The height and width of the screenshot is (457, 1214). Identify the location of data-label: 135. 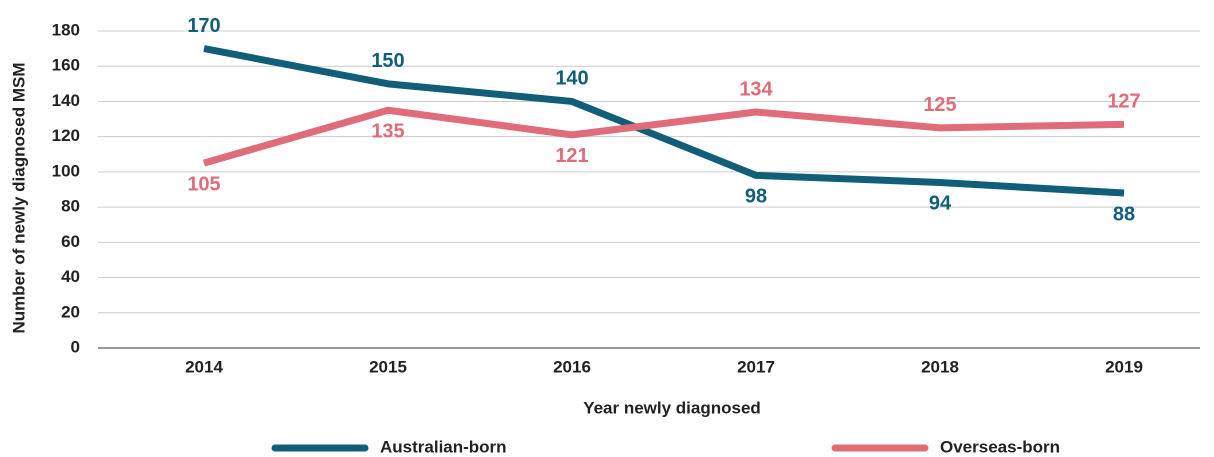
(387, 132).